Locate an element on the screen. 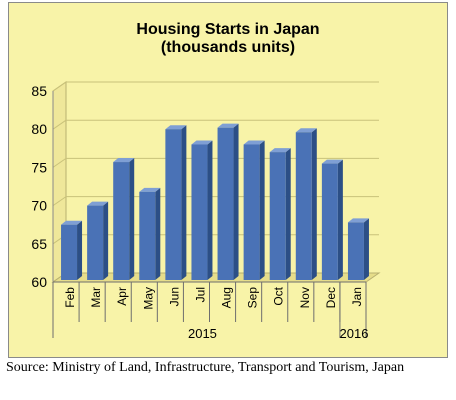  x-tick-label: Sep is located at coordinates (253, 298).